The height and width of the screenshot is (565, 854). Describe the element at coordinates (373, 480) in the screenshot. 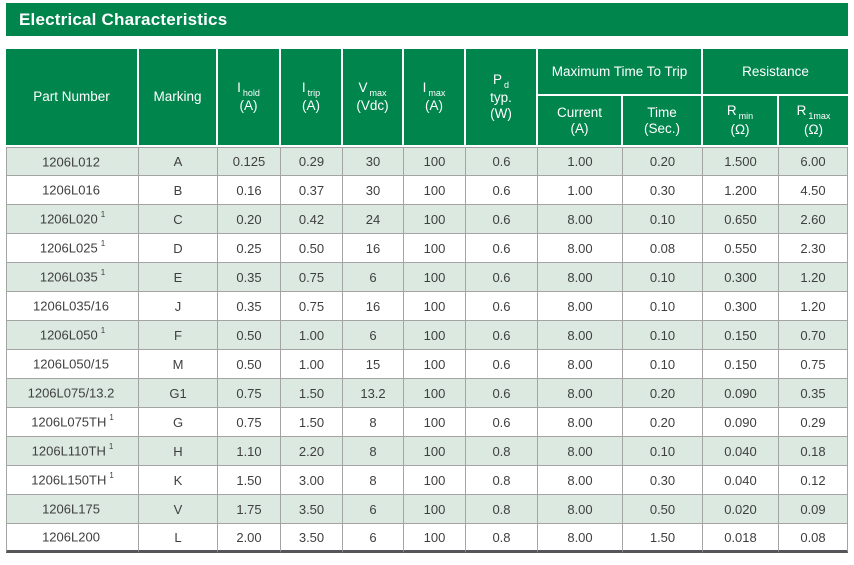

I see `cell-v-max: 8` at that location.